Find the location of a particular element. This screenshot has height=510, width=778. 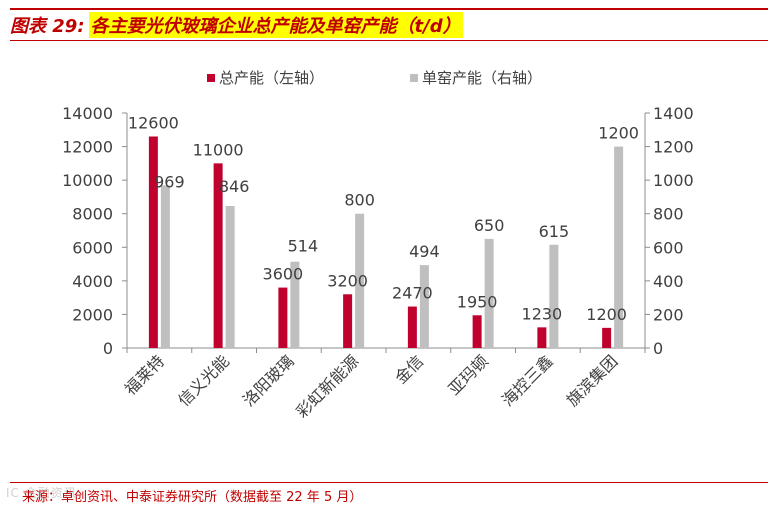

figure-label: 图表 29: is located at coordinates (47, 26).